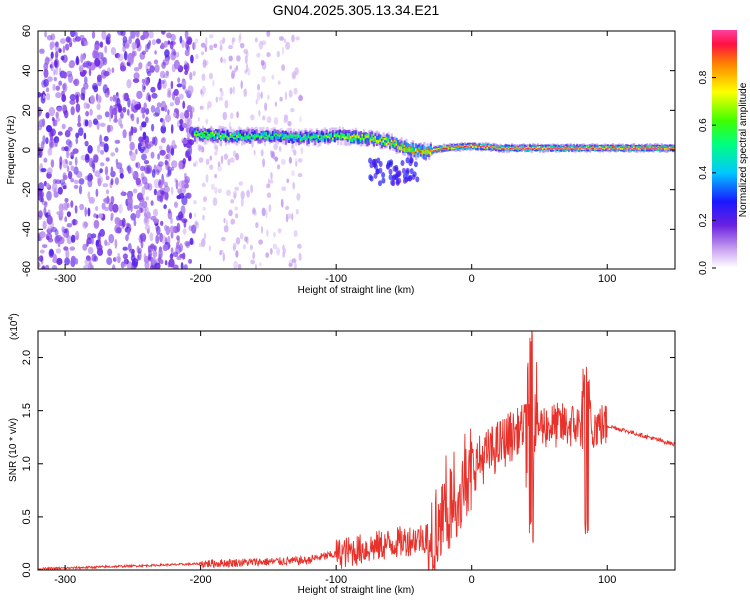 Image resolution: width=750 pixels, height=600 pixels. I want to click on snr-multiplier: (x104), so click(14, 326).